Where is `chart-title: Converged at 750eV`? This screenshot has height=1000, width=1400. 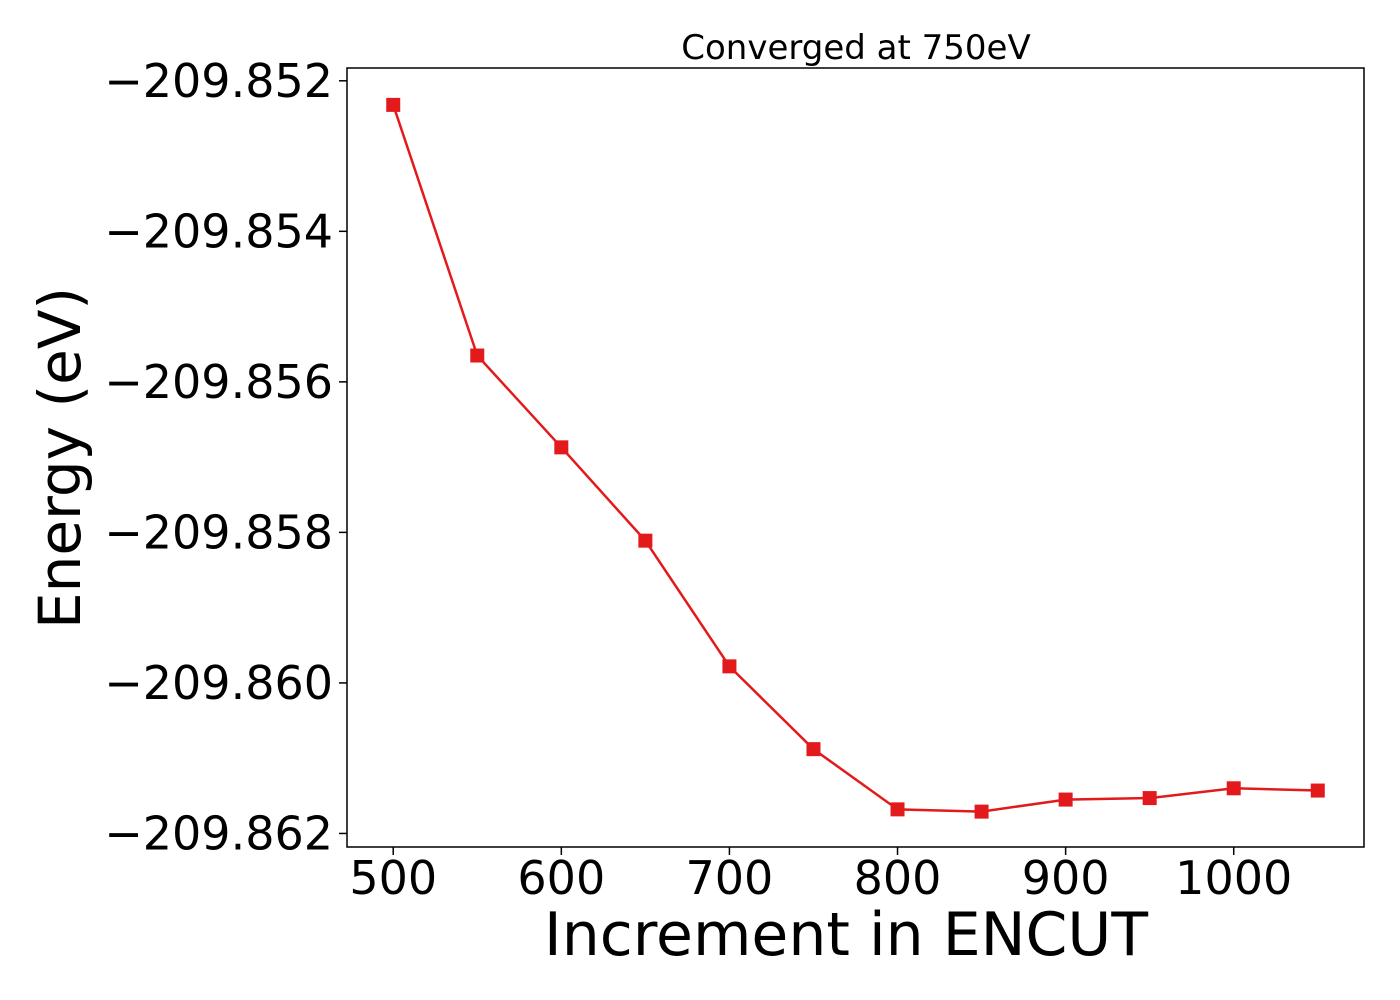
chart-title: Converged at 750eV is located at coordinates (855, 48).